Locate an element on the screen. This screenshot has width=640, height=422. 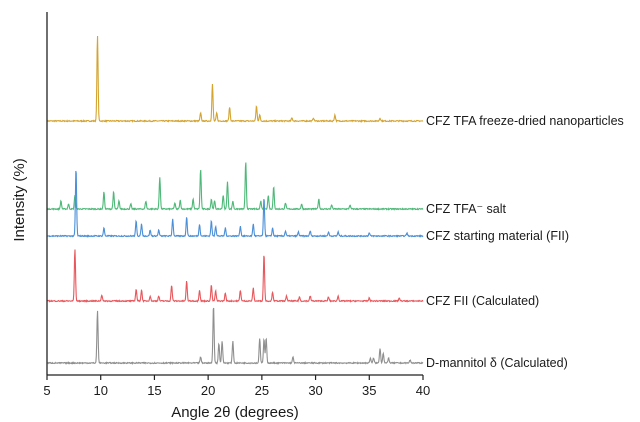
x-tick-label-25: 25 is located at coordinates (262, 390).